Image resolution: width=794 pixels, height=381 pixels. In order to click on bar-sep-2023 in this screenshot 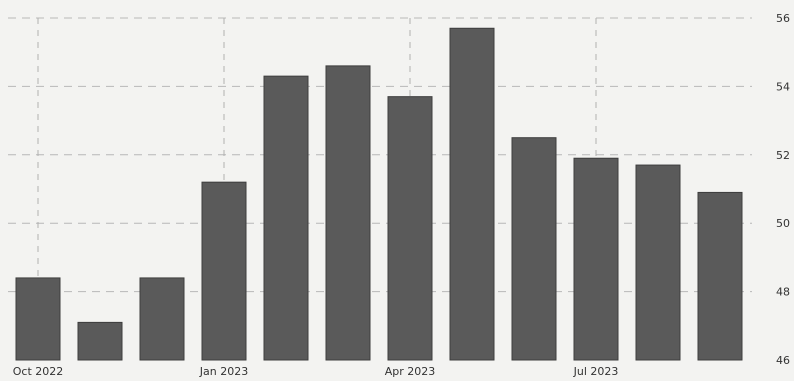, I will do `click(720, 276)`.